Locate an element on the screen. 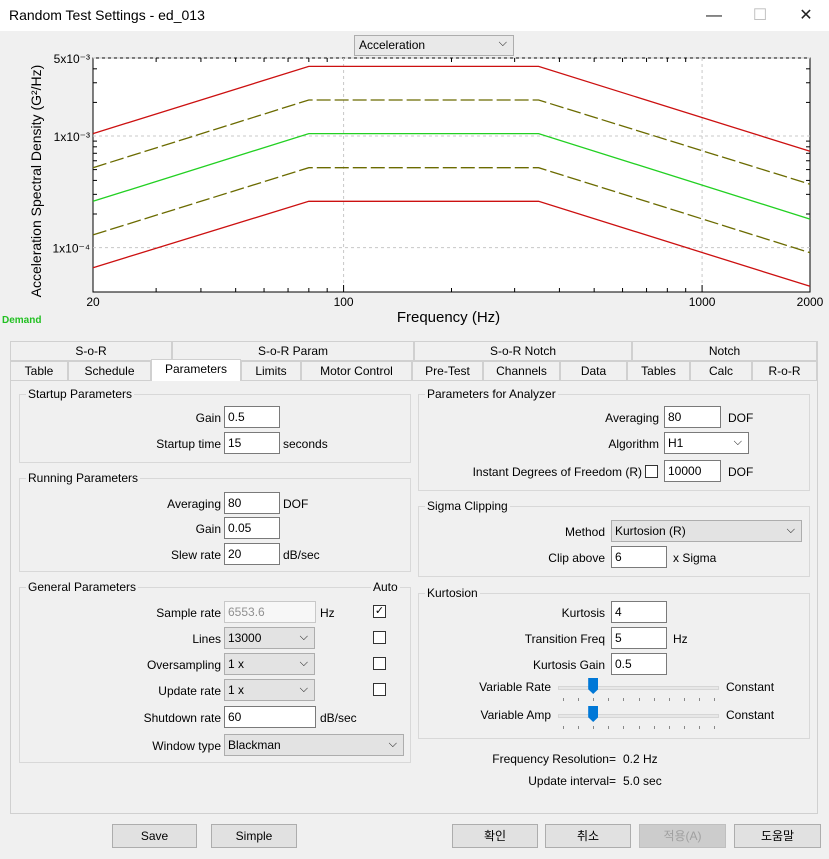 The width and height of the screenshot is (829, 859). tab-parameters: Parameters is located at coordinates (196, 370).